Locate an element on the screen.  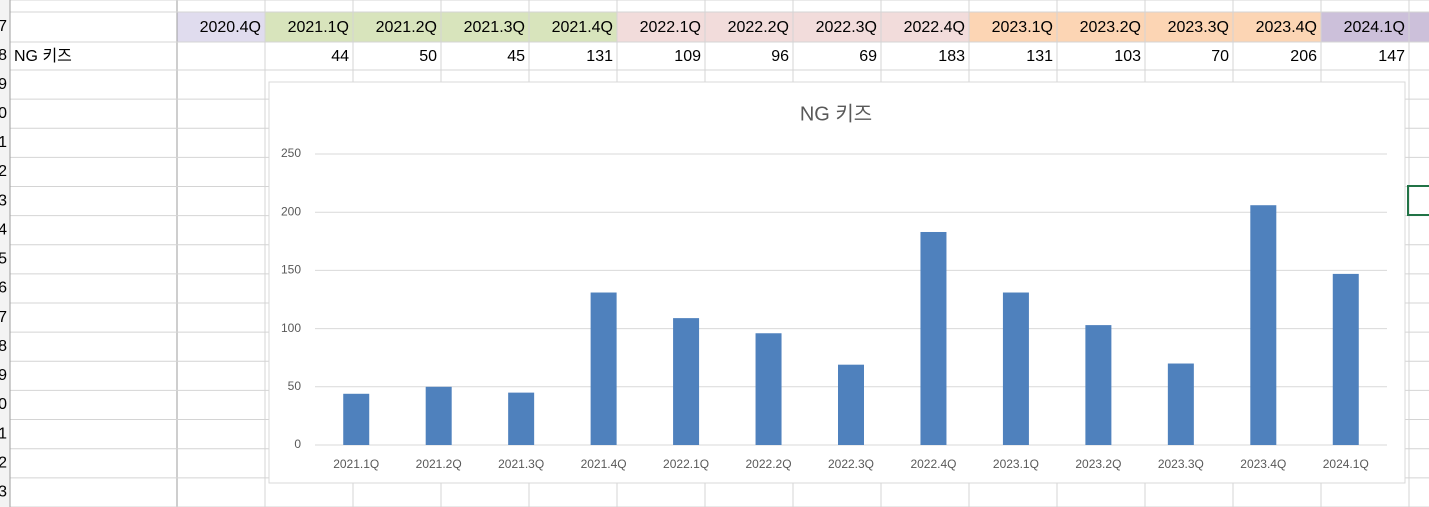
selected-cell is located at coordinates (1418, 200).